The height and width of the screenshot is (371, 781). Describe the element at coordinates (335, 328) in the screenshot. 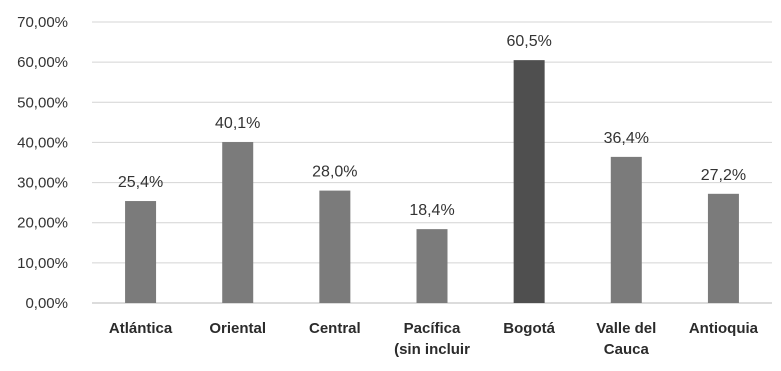

I see `x-tick-label: Central` at that location.